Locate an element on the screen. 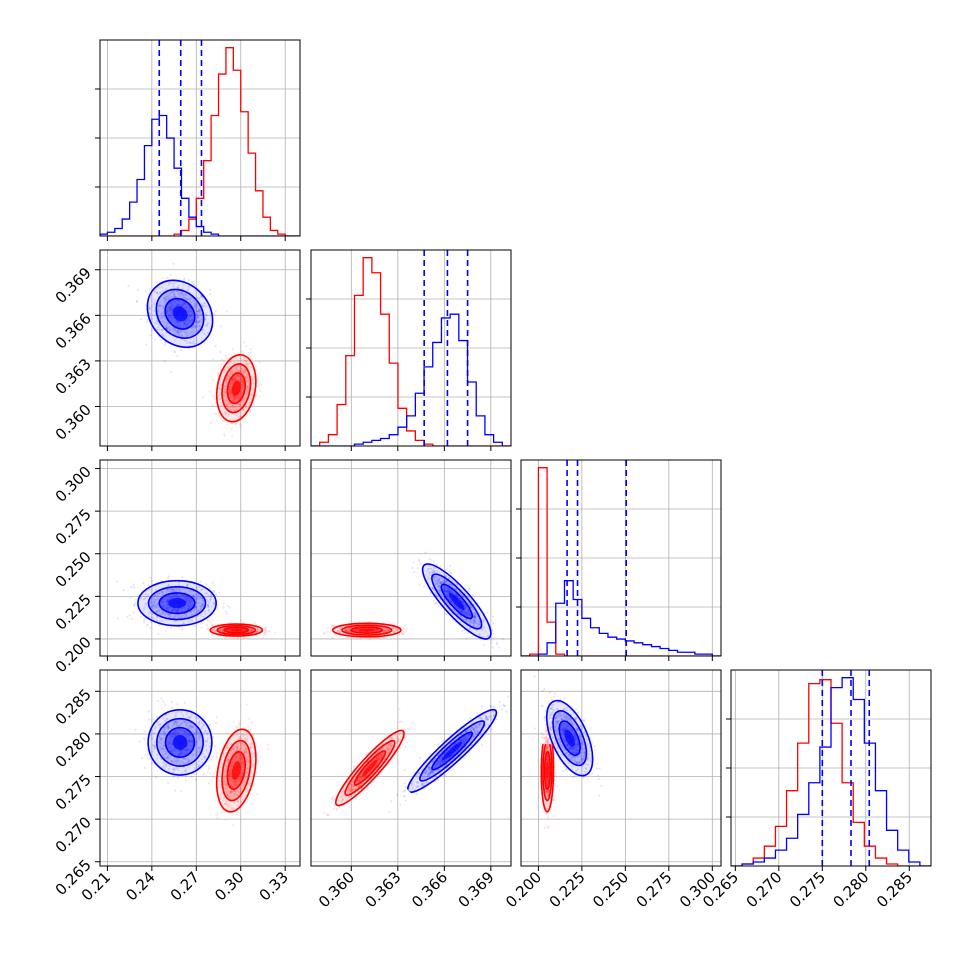 Image resolution: width=970 pixels, height=970 pixels. red-histogram is located at coordinates (200, 141).